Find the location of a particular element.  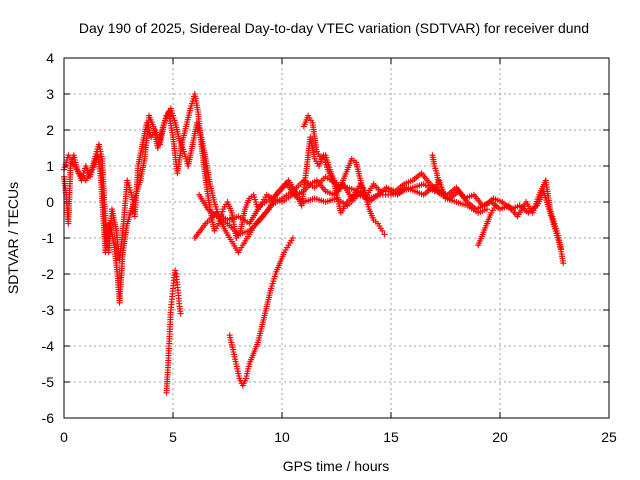

x-tick-label: 25 is located at coordinates (609, 437).